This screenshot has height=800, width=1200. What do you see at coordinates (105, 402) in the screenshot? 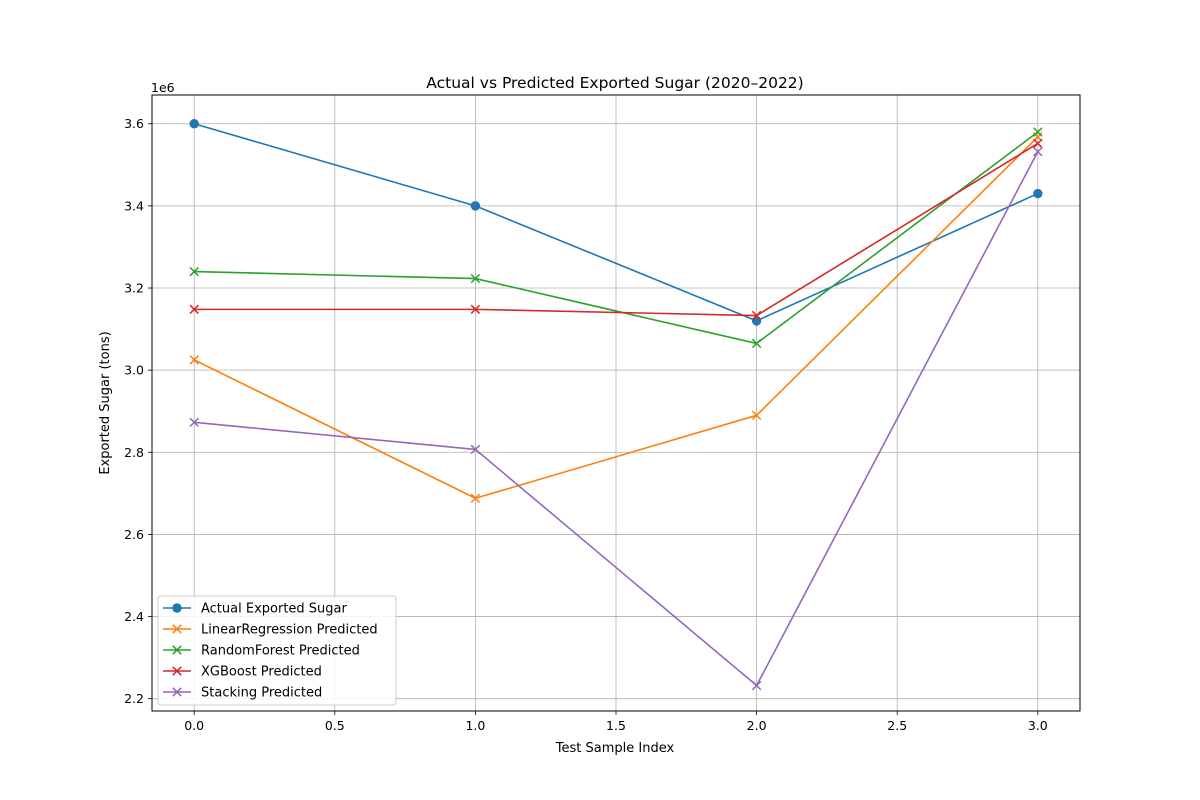
I see `y-axis-title: Exported Sugar (tons)` at bounding box center [105, 402].